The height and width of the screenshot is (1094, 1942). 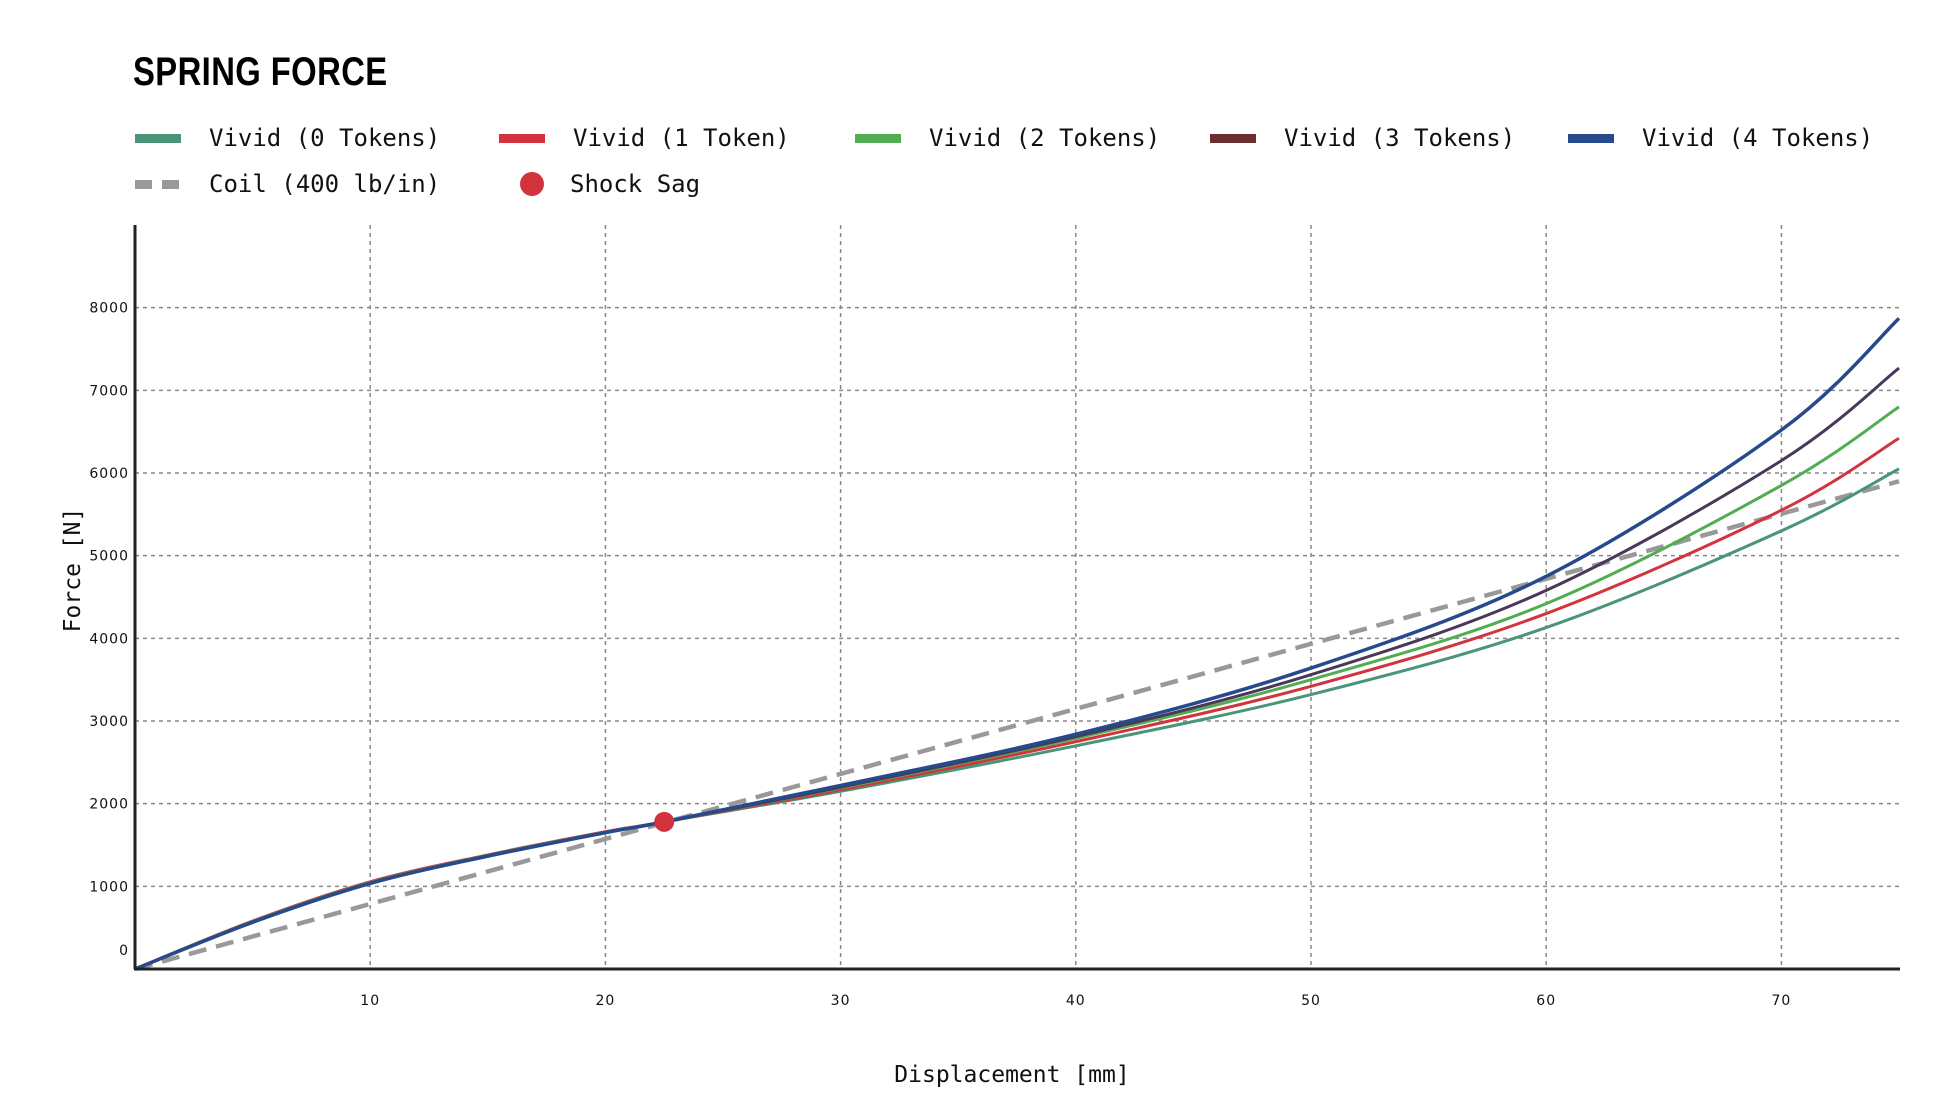 What do you see at coordinates (260, 72) in the screenshot?
I see `chart-title: SPRING FORCE` at bounding box center [260, 72].